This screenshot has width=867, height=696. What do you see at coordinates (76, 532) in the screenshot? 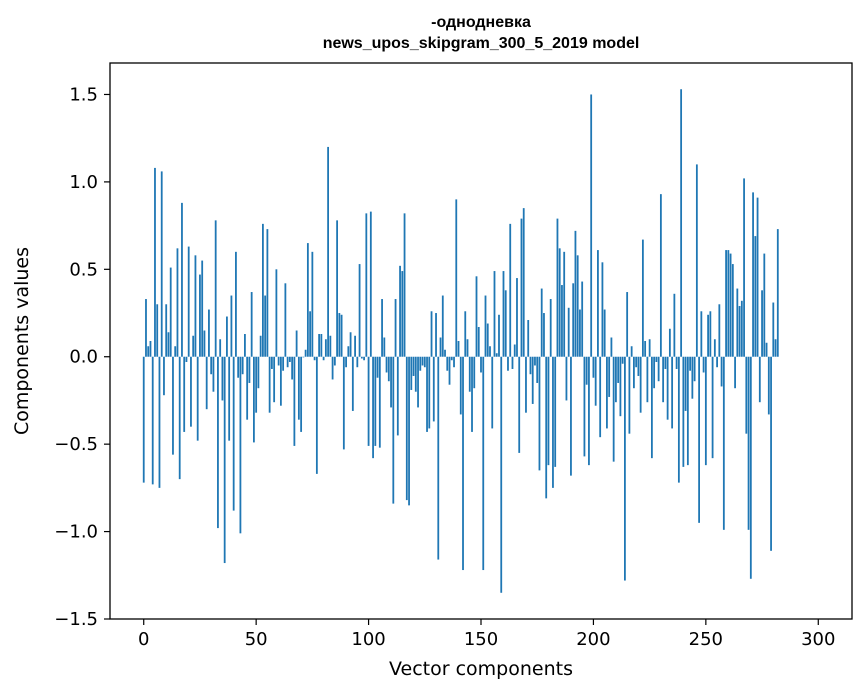
I see `y-tick-label: −1.0` at bounding box center [76, 532].